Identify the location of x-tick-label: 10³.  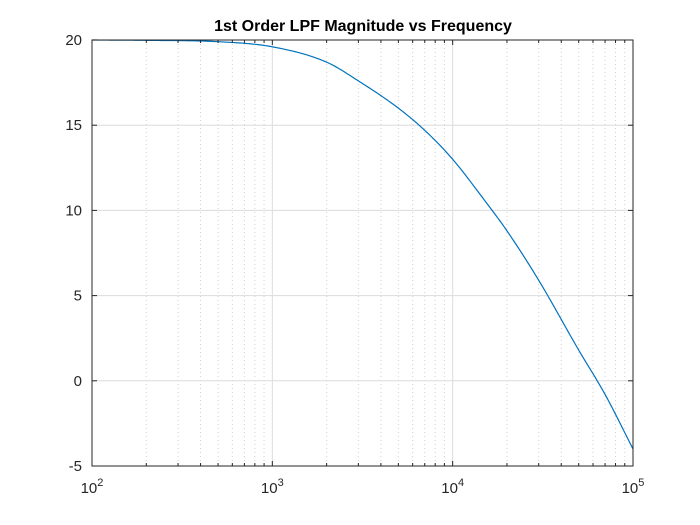
(272, 487).